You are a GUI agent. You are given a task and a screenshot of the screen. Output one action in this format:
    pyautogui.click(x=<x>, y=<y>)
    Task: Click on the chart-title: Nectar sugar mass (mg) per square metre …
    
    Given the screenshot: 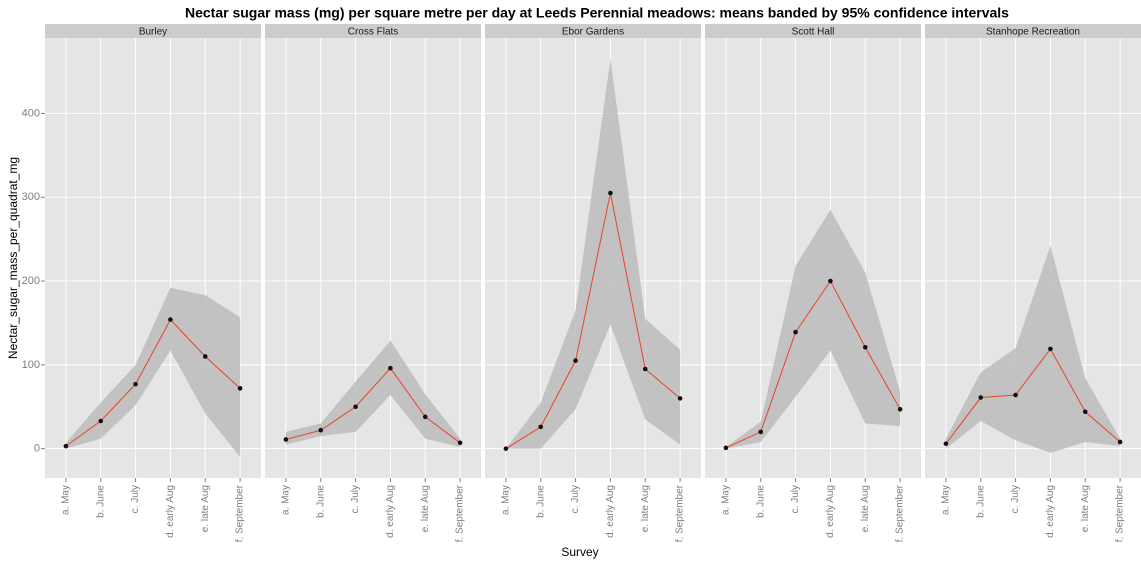 What is the action you would take?
    pyautogui.click(x=597, y=13)
    